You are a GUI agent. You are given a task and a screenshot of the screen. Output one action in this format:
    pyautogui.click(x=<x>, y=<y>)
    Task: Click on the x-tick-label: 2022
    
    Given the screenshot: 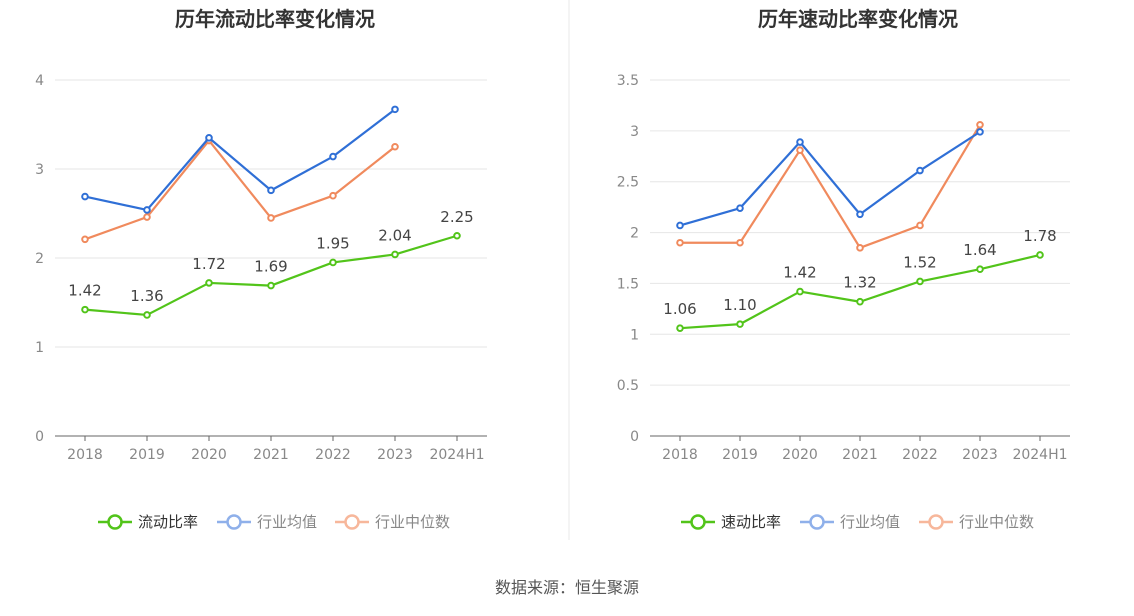 What is the action you would take?
    pyautogui.click(x=920, y=455)
    